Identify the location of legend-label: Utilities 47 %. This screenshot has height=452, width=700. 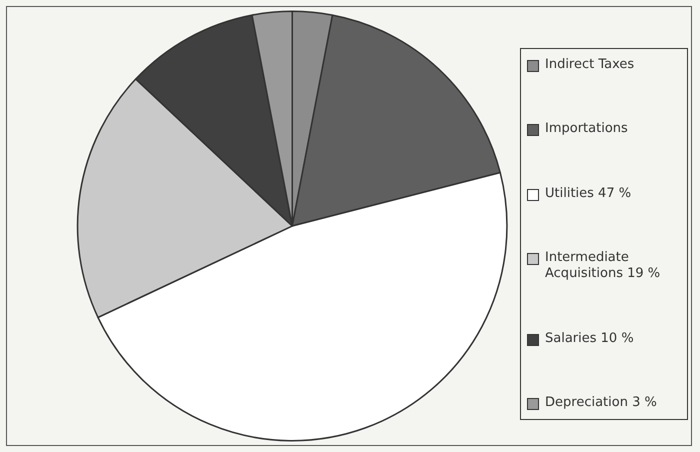
(588, 194).